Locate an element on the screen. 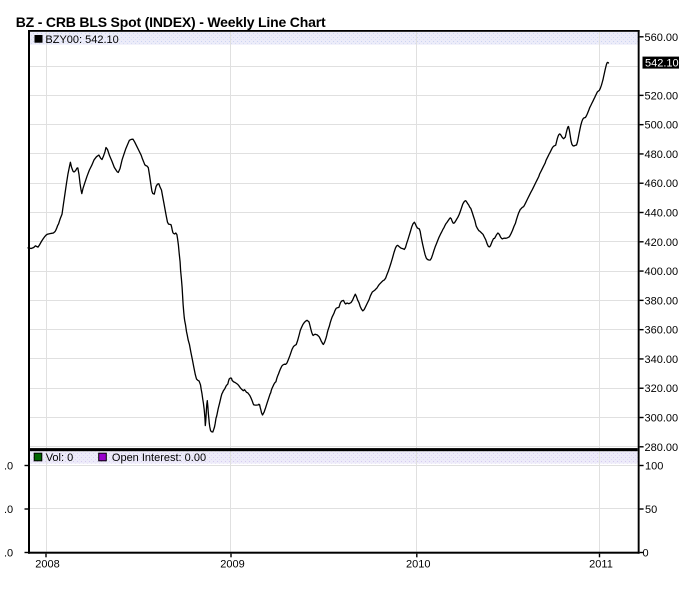  svg-text: 560.00 is located at coordinates (662, 38).